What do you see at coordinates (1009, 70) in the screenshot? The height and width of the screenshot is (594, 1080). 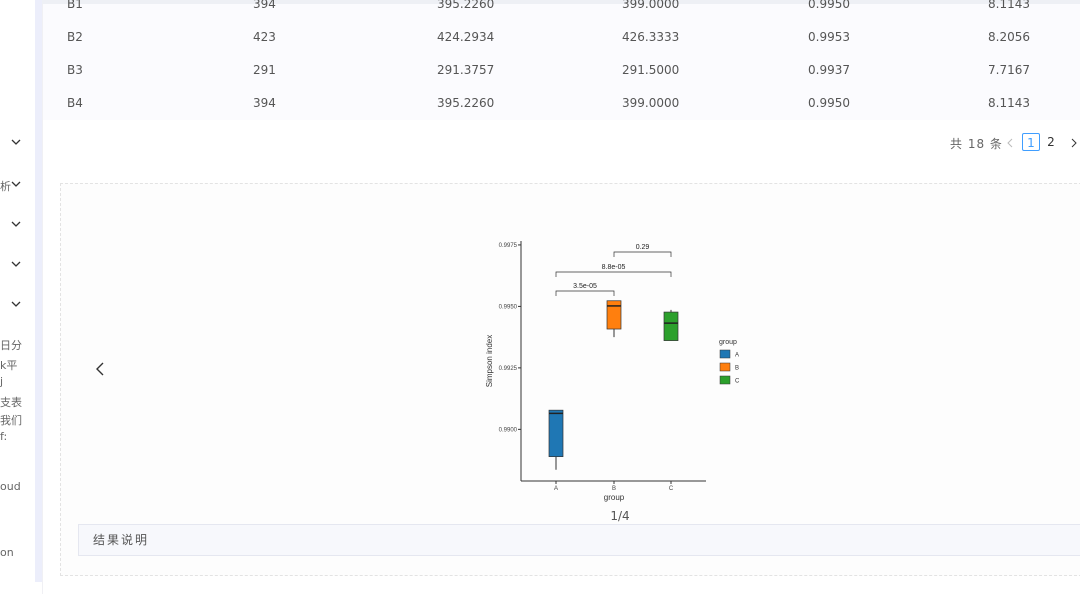 I see `table-cell: 7.7167` at bounding box center [1009, 70].